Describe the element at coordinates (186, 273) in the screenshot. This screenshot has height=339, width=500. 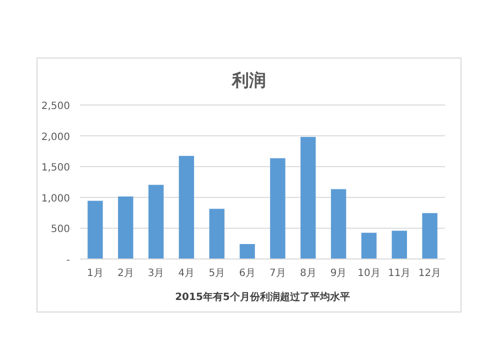
I see `x-tick-label: 4月` at that location.